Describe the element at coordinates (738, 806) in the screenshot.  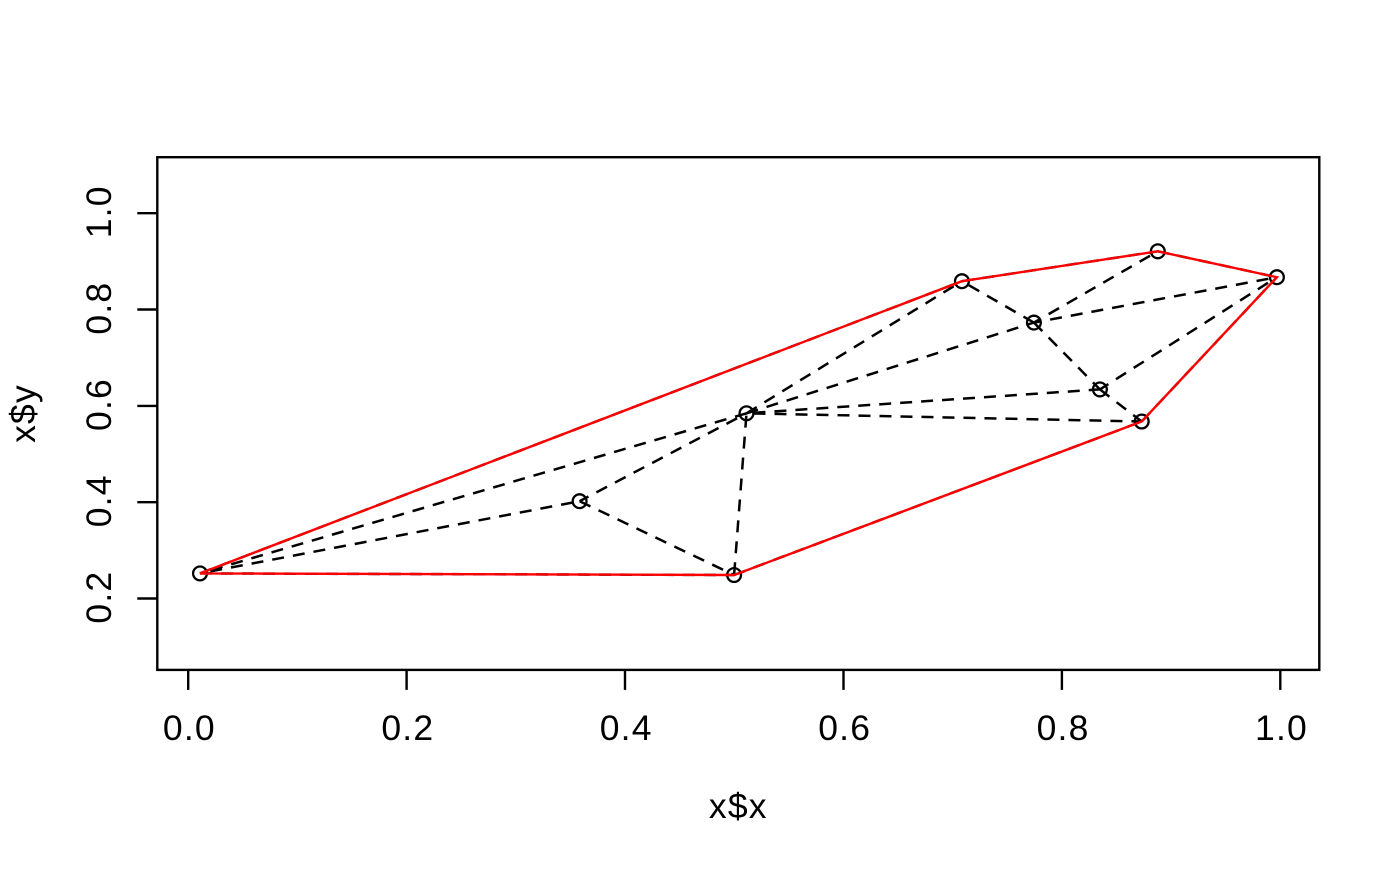
I see `svg-text: x$x` at that location.